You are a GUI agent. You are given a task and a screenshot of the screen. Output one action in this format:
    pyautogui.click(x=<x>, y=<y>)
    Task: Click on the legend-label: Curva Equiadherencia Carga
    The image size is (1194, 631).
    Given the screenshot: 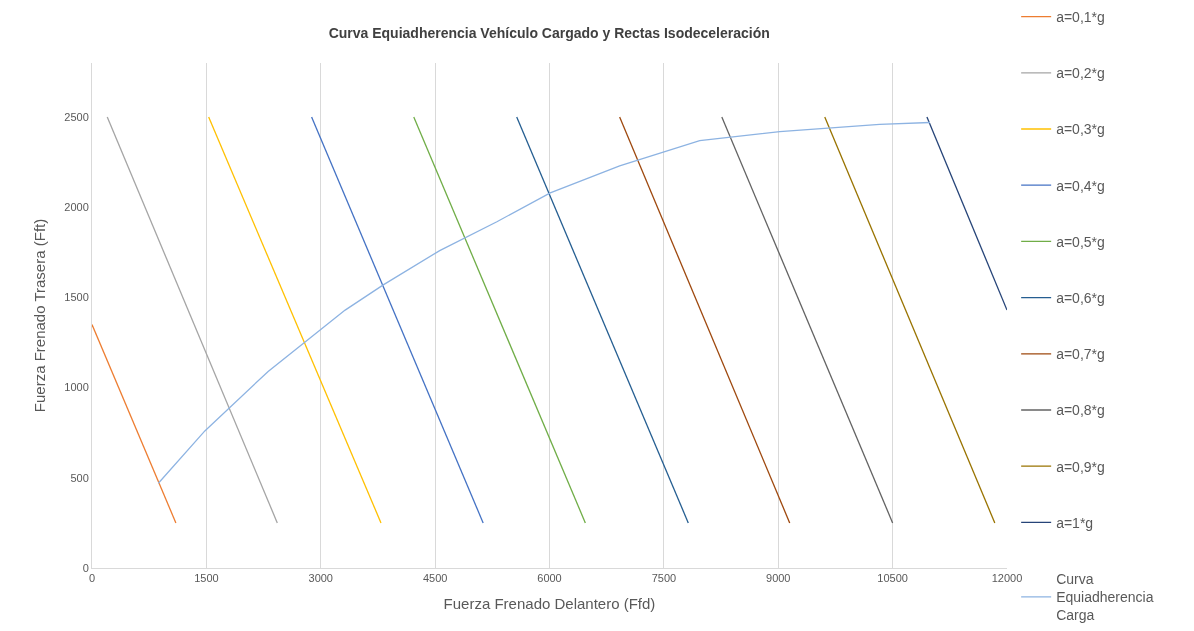 What is the action you would take?
    pyautogui.click(x=1105, y=597)
    